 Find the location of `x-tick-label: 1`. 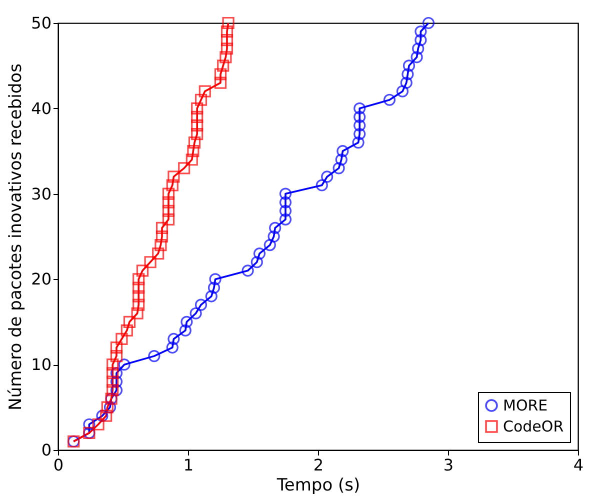

x-tick-label: 1 is located at coordinates (188, 465).